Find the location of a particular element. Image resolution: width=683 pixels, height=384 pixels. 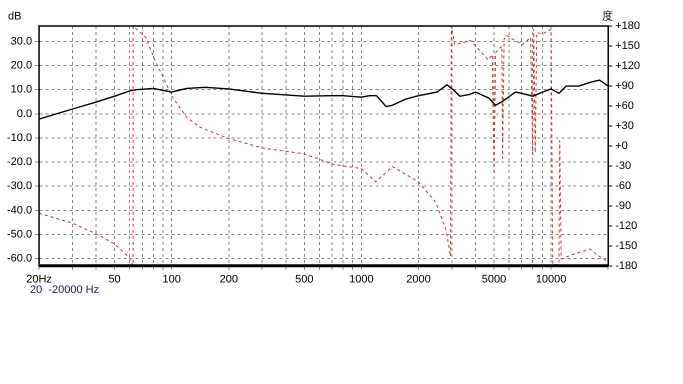

x-tick-label: 500 is located at coordinates (304, 279).